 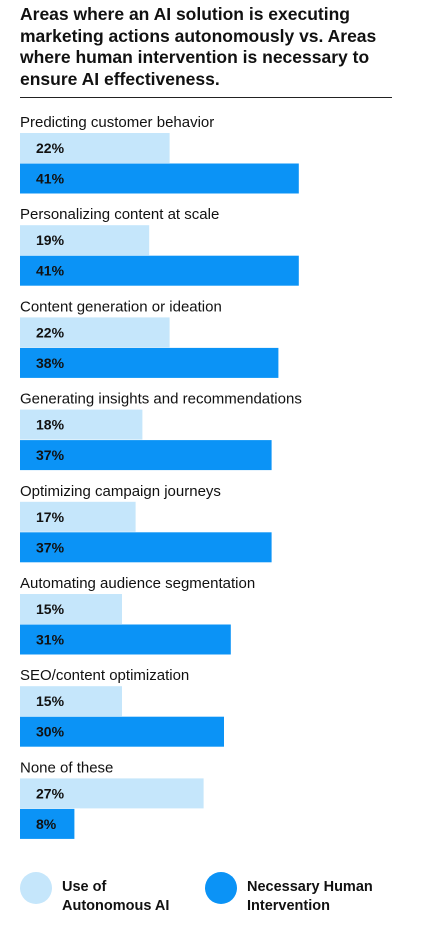 What do you see at coordinates (120, 491) in the screenshot?
I see `category-label: Optimizing campaign journeys` at bounding box center [120, 491].